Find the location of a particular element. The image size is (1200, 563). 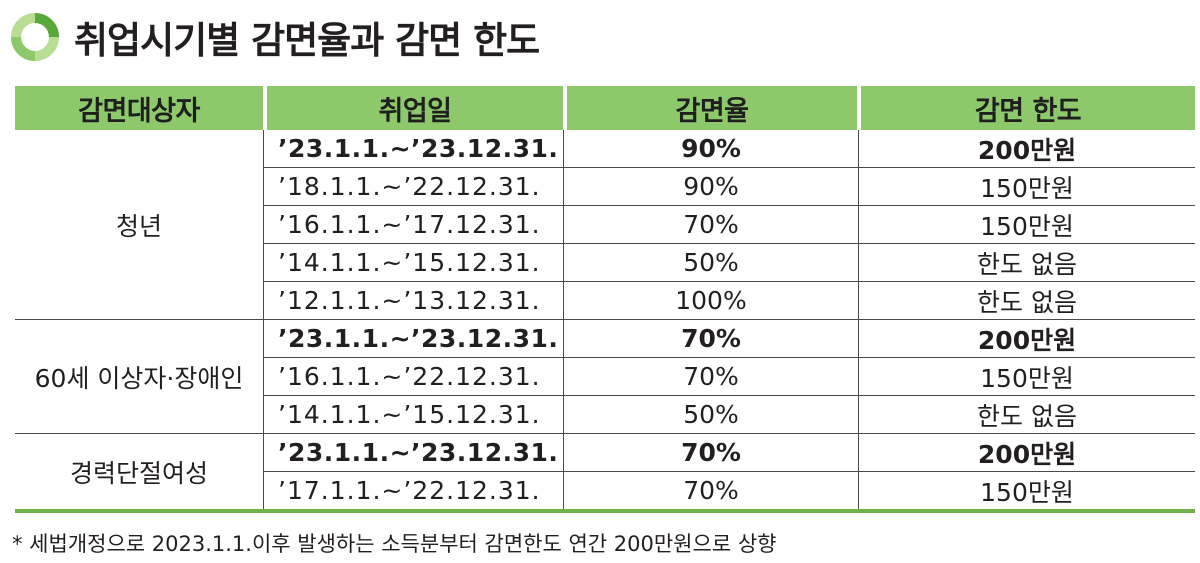

table-row: ’16.1.1.~’22.12.31. 70% 150만원 is located at coordinates (729, 376).